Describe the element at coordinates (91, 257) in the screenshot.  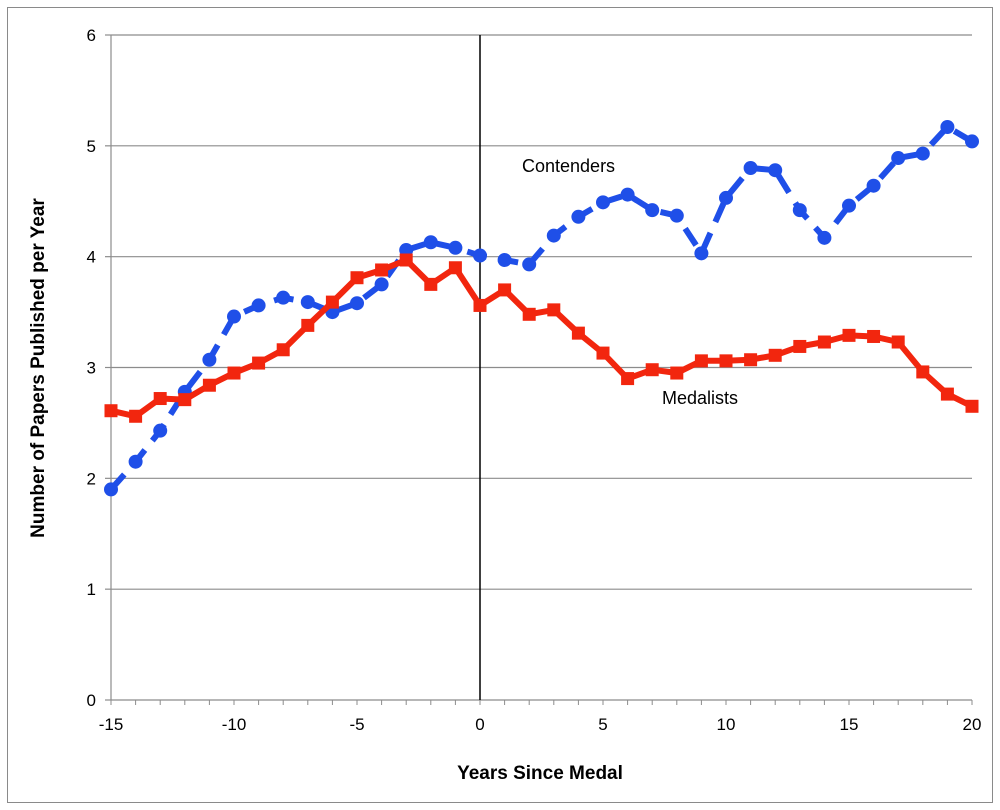
I see `y-tick-label: 4` at that location.